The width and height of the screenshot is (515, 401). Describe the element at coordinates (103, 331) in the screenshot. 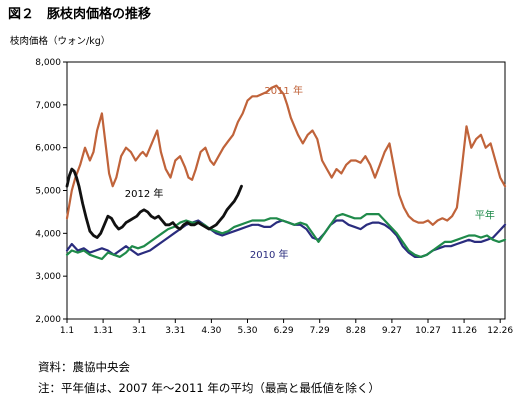

I see `x-tick-label: 1.31` at that location.